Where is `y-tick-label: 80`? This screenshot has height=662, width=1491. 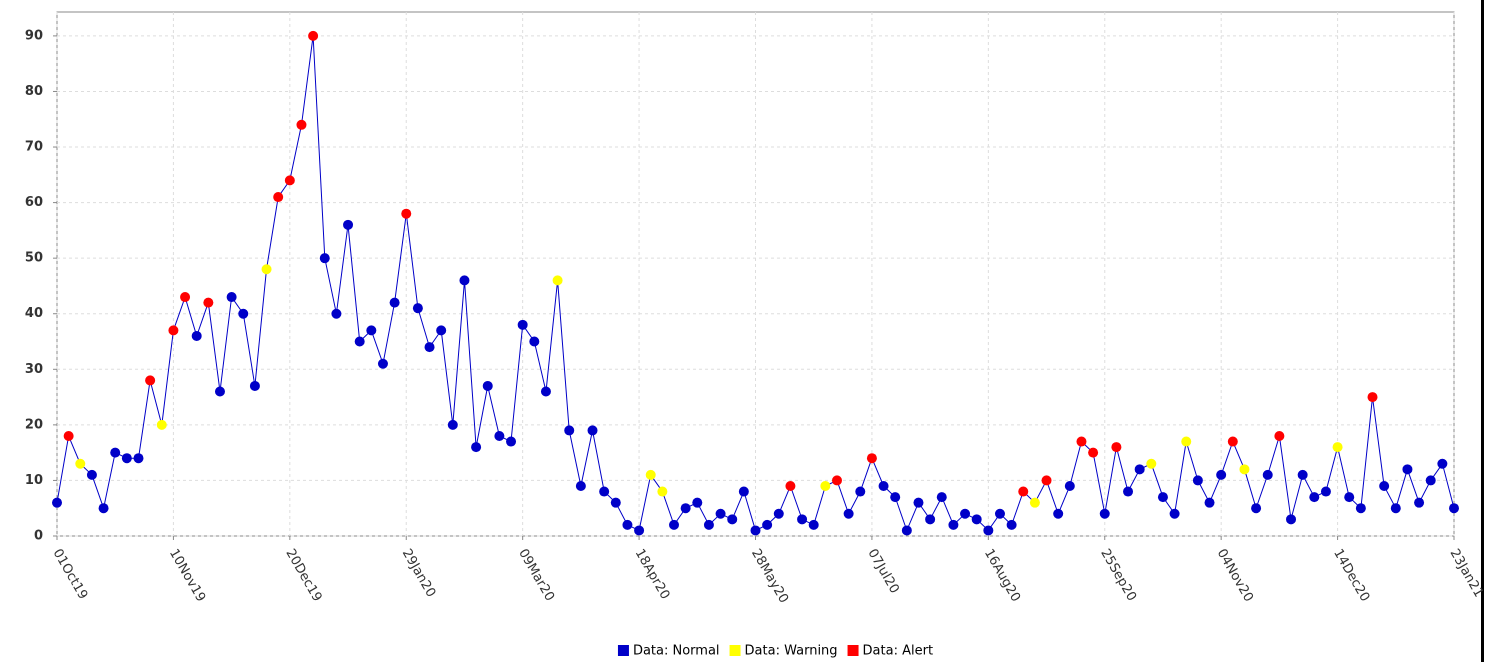
y-tick-label: 80 is located at coordinates (34, 91).